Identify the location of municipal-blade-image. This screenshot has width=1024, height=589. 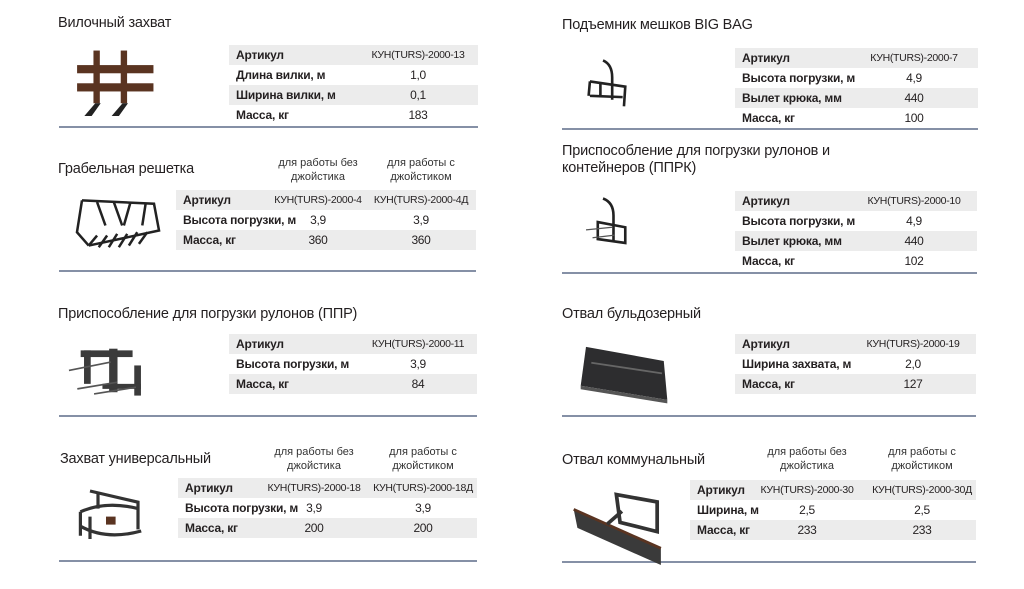
(617, 529).